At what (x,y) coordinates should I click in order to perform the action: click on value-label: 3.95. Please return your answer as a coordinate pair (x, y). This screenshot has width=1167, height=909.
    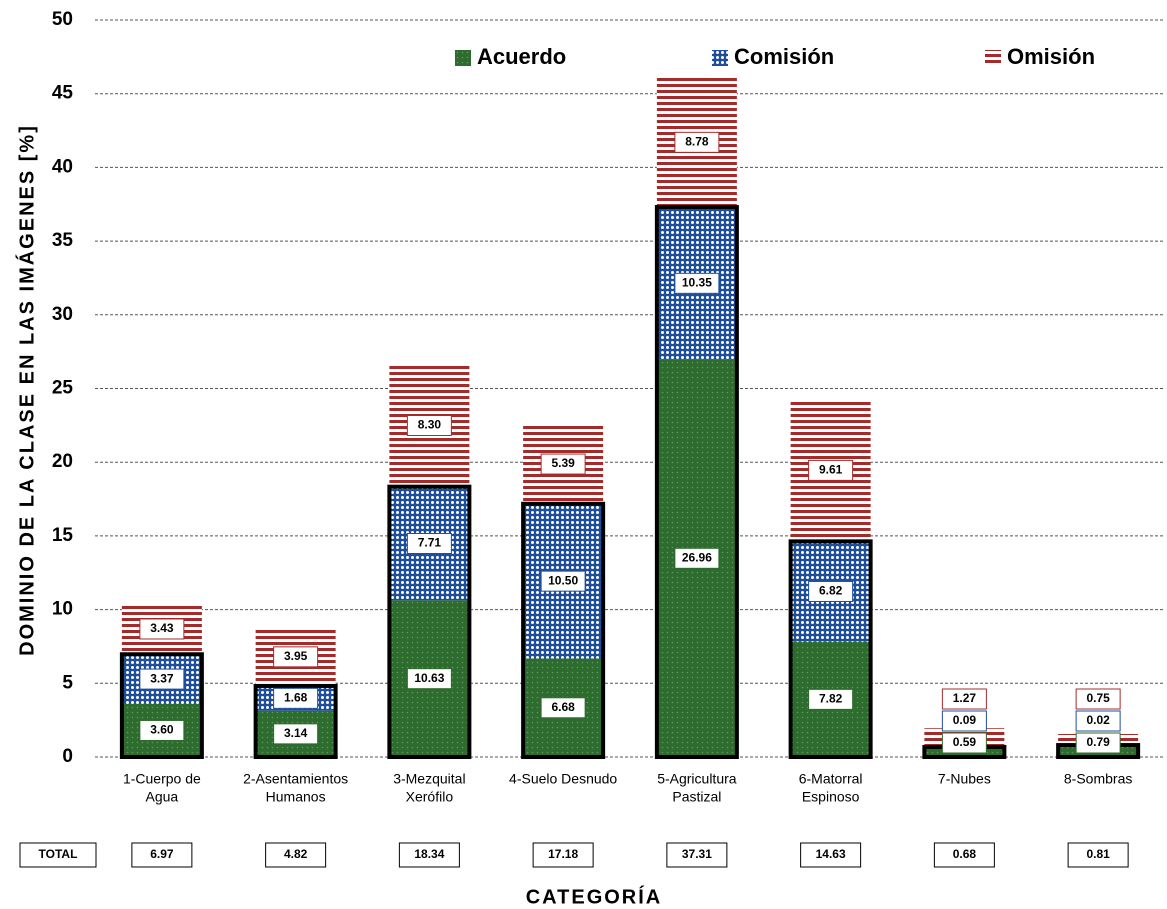
    Looking at the image, I should click on (296, 656).